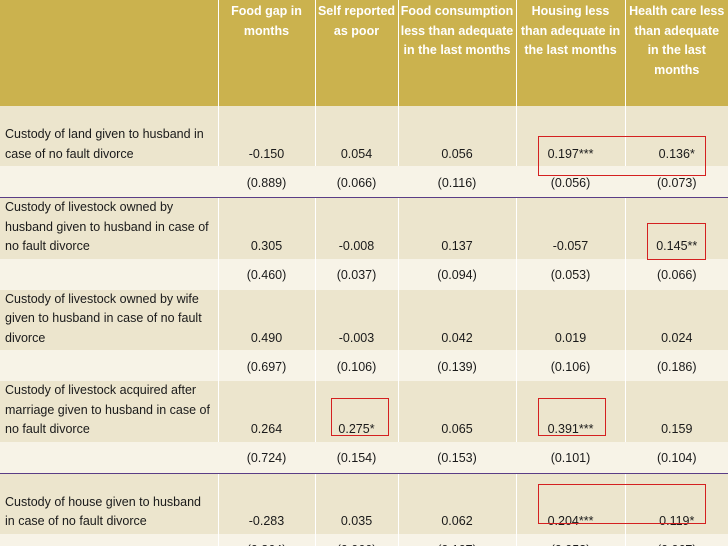  I want to click on se-cell: (0.154), so click(357, 457).